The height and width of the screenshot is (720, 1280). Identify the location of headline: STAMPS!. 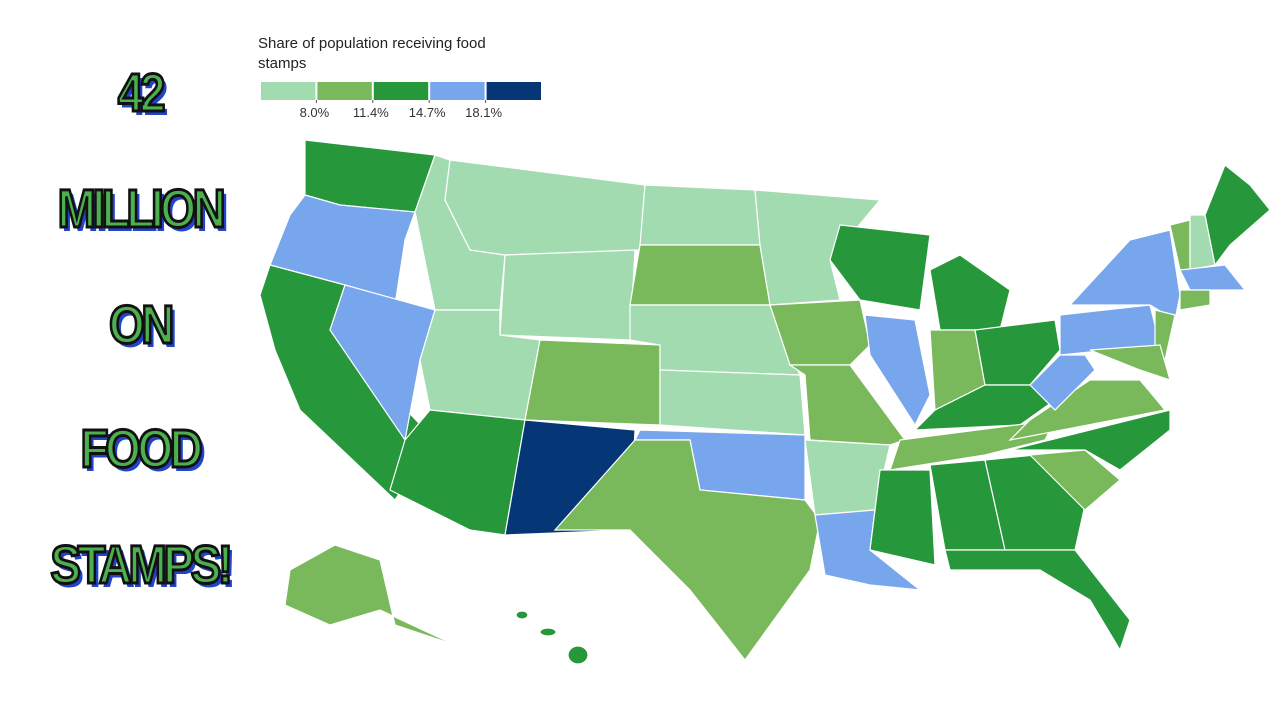
(141, 565).